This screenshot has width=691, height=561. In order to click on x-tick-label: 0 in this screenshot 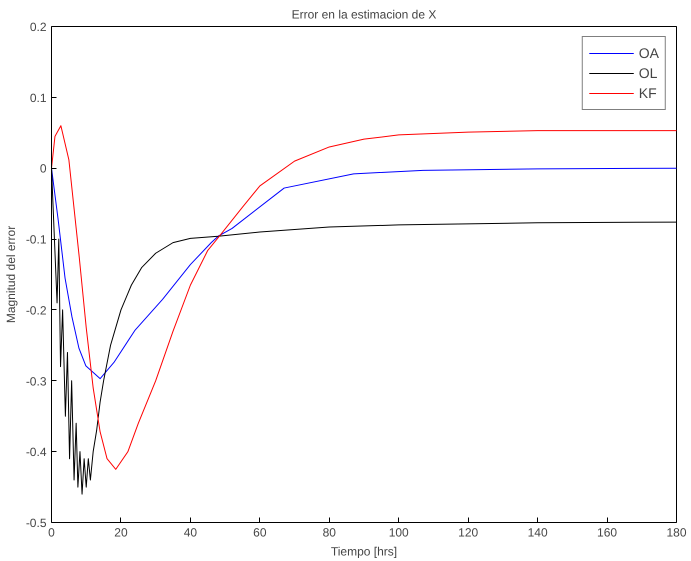, I will do `click(52, 533)`.